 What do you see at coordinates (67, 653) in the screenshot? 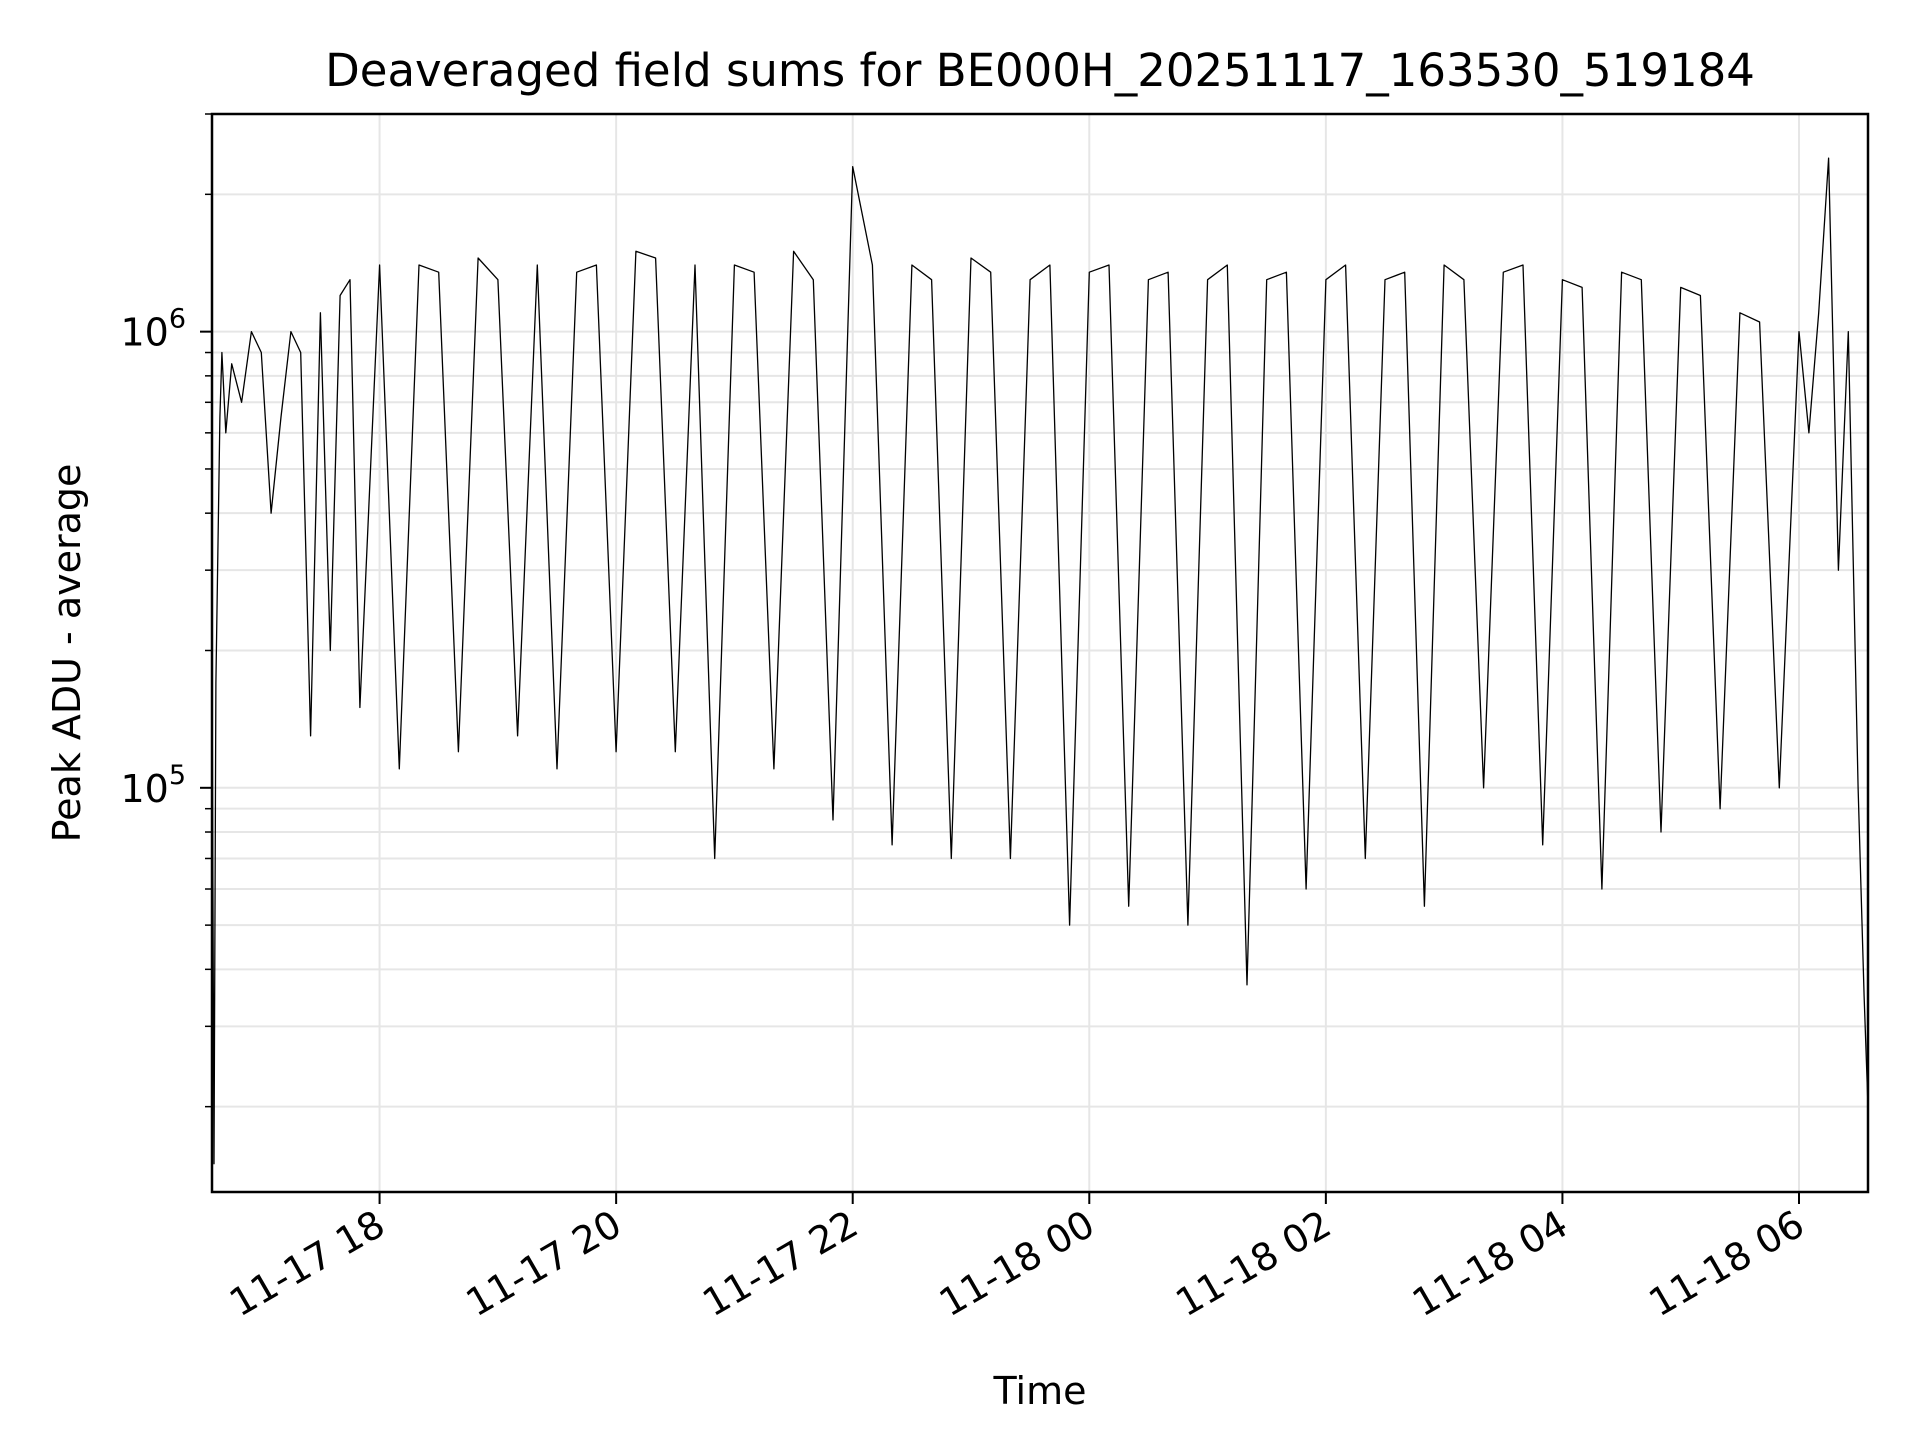
I see `y-axis-label: Peak ADU - average` at bounding box center [67, 653].